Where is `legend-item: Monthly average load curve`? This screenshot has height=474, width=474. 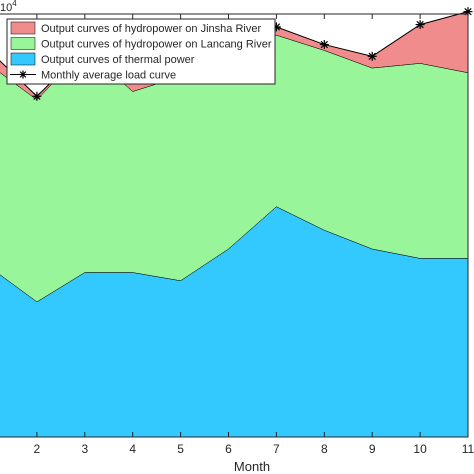
legend-item: Monthly average load curve is located at coordinates (93, 76).